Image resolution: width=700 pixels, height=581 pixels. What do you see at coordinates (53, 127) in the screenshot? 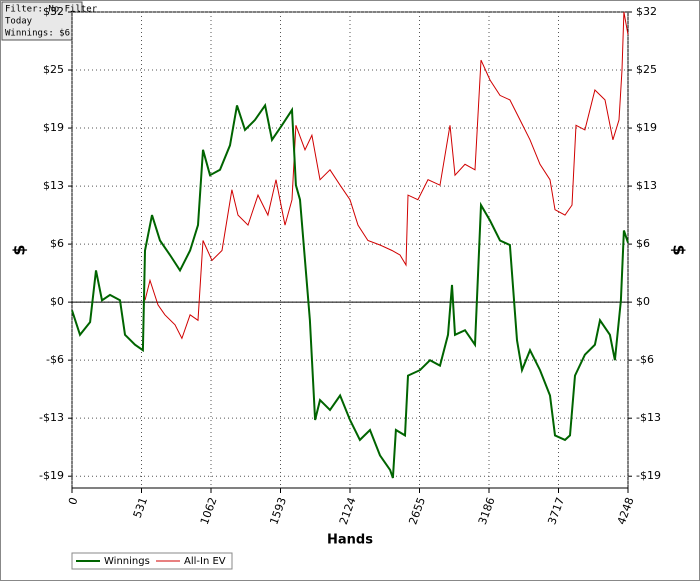
I see `y-tick-label: $19` at bounding box center [53, 127].